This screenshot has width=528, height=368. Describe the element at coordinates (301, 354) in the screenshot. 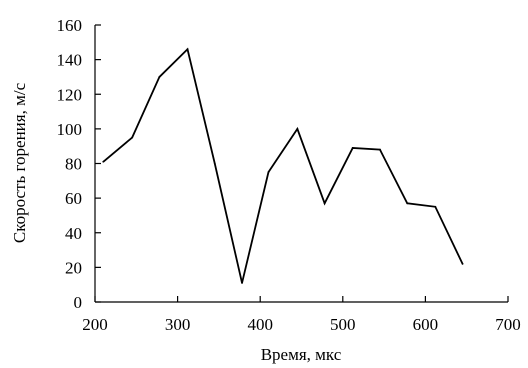

I see `x-axis-title: Время, мкс` at that location.